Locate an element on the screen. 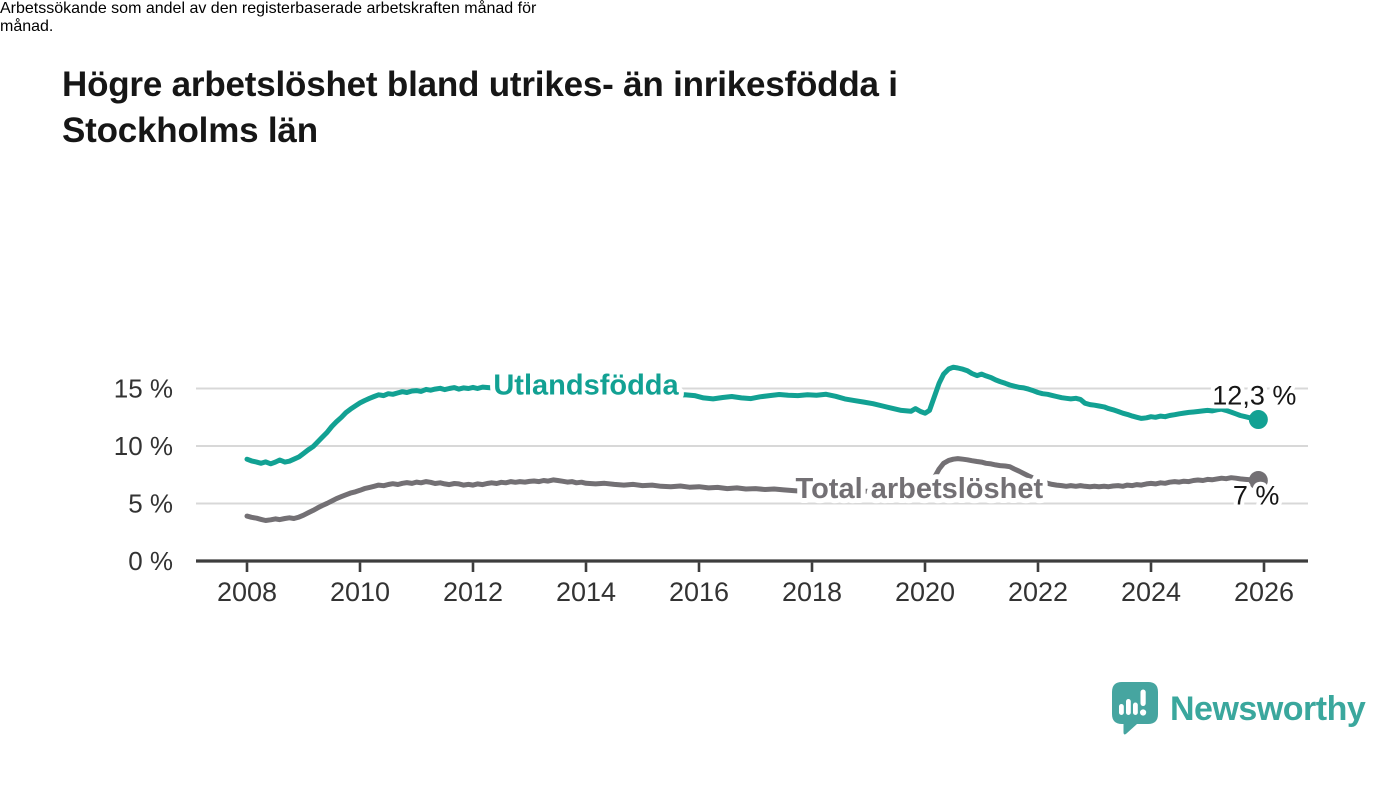  x-tick-label-2022: 2022 is located at coordinates (1038, 592).